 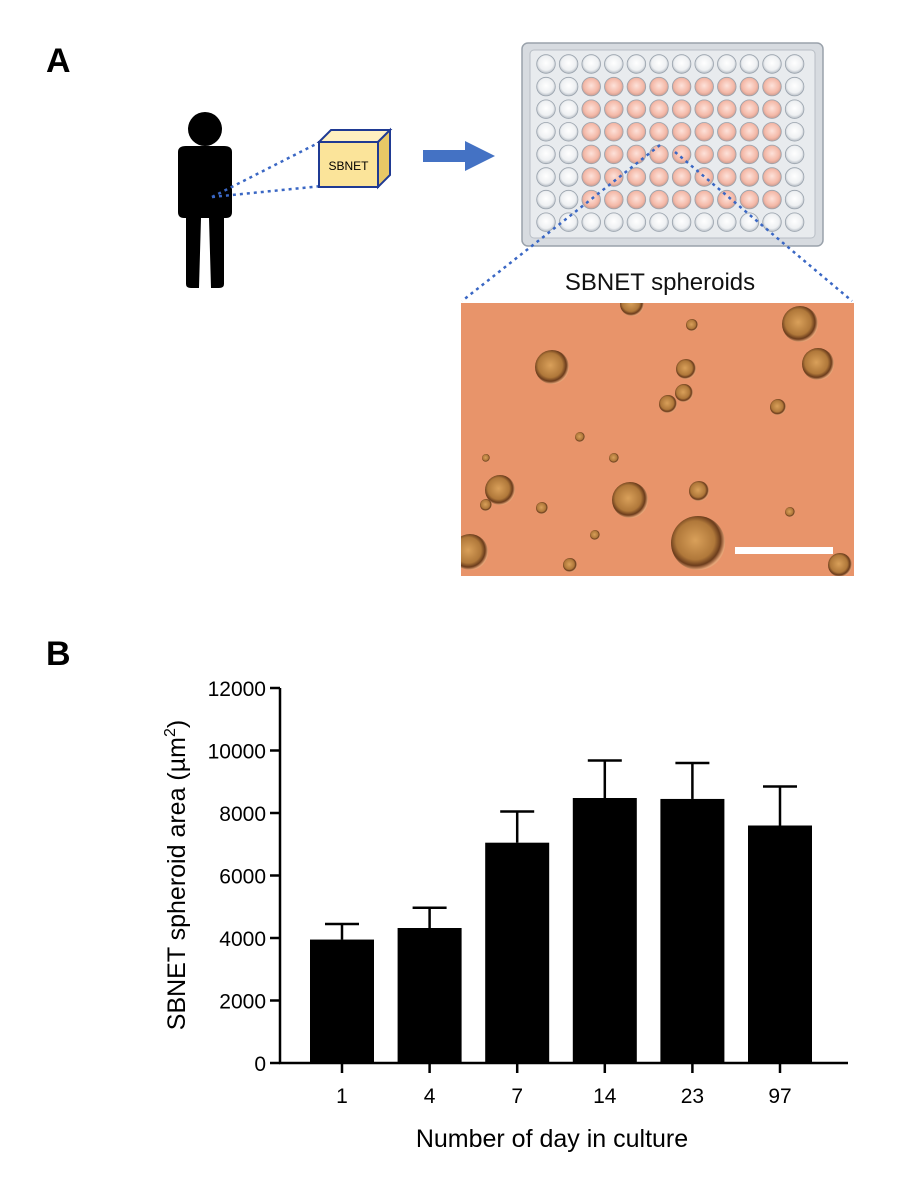 What do you see at coordinates (205, 200) in the screenshot?
I see `person-icon` at bounding box center [205, 200].